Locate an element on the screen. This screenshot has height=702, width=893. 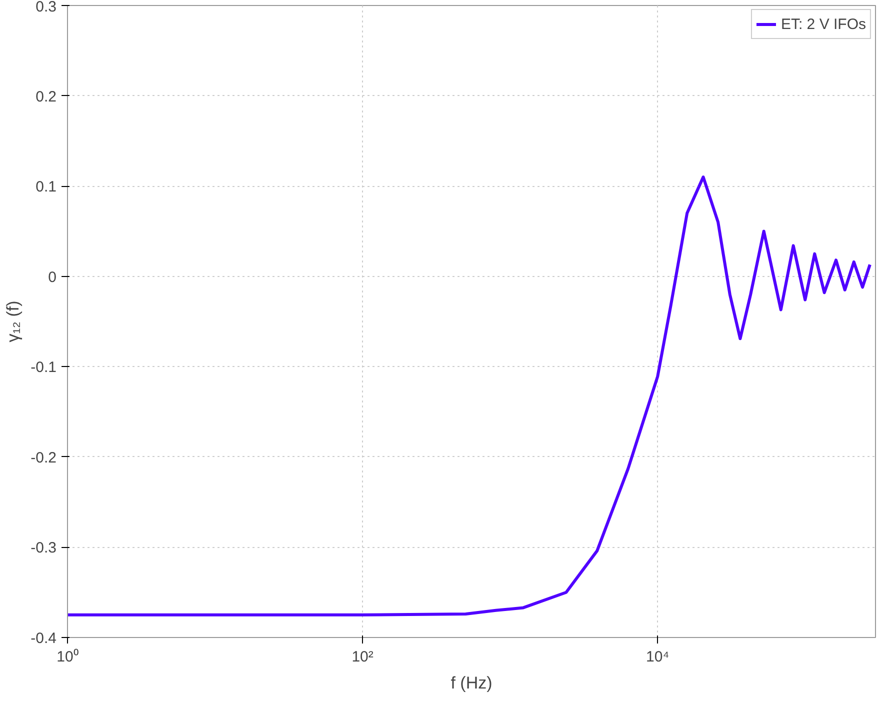
x-tick-label: 10² is located at coordinates (363, 657).